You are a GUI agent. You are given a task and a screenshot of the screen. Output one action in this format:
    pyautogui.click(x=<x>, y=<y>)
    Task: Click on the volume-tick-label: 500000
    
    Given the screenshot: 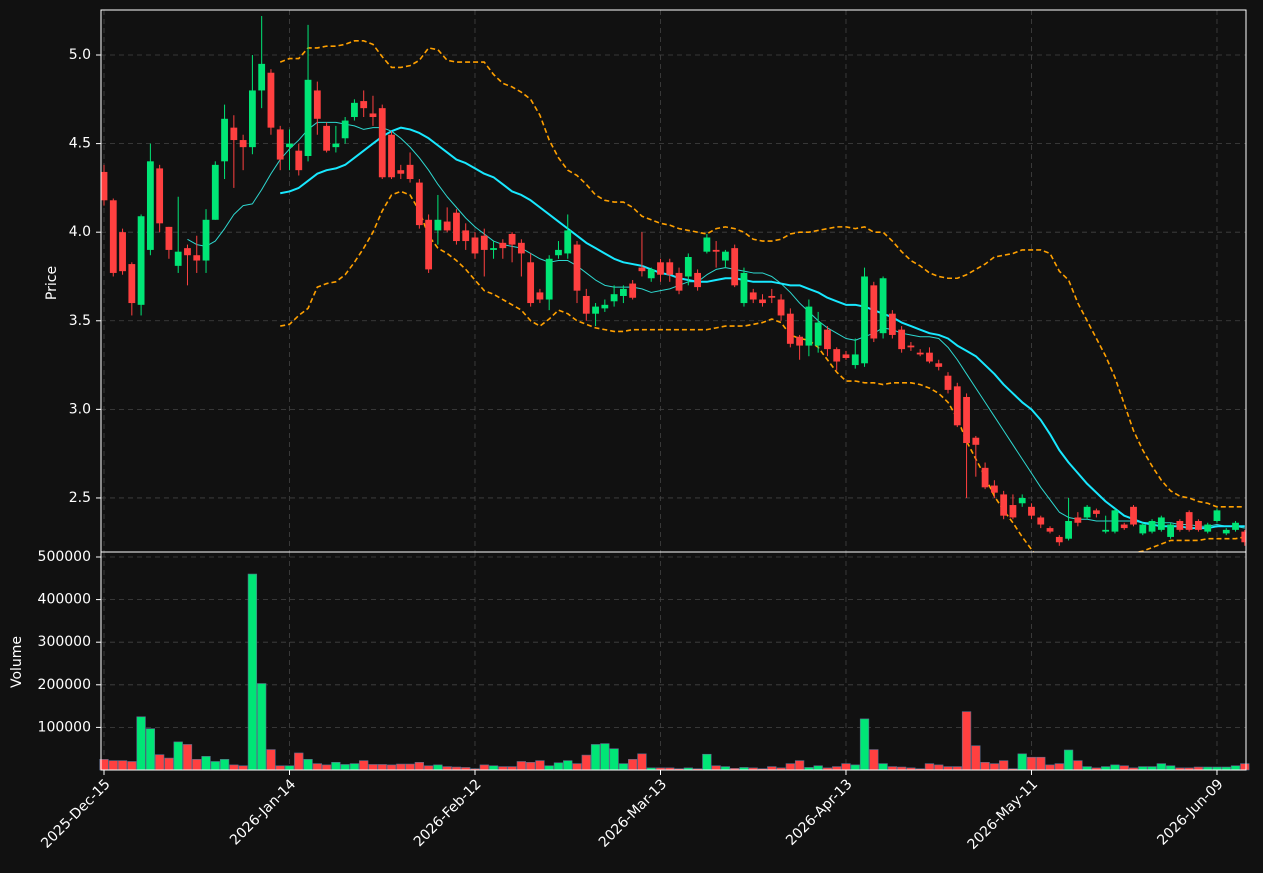 What is the action you would take?
    pyautogui.click(x=64, y=557)
    